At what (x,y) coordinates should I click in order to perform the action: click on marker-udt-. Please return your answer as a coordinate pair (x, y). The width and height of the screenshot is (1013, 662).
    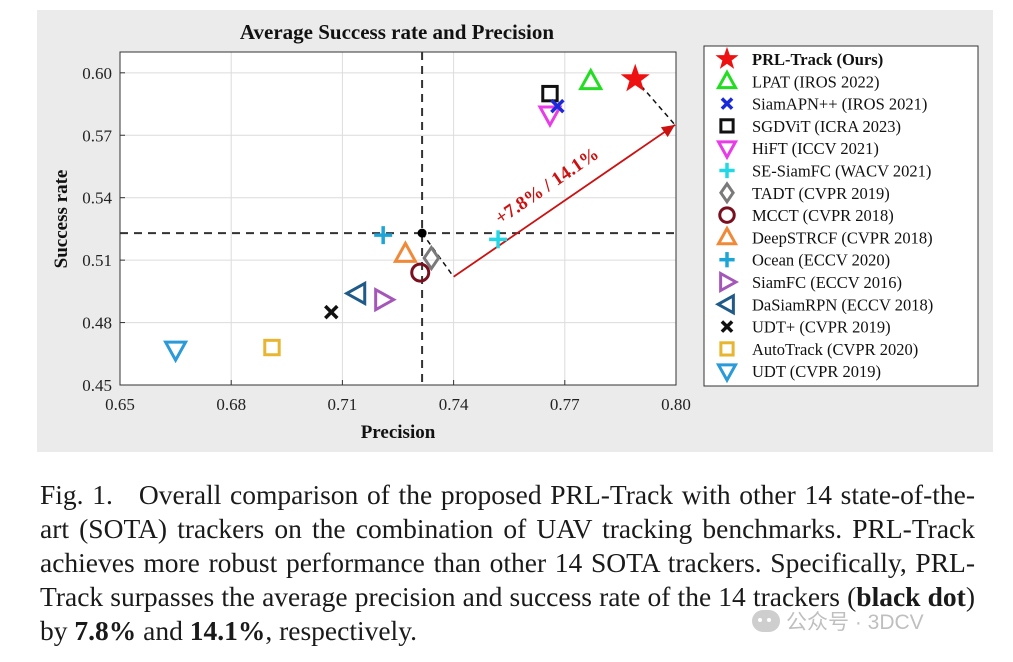
    Looking at the image, I should click on (331, 312).